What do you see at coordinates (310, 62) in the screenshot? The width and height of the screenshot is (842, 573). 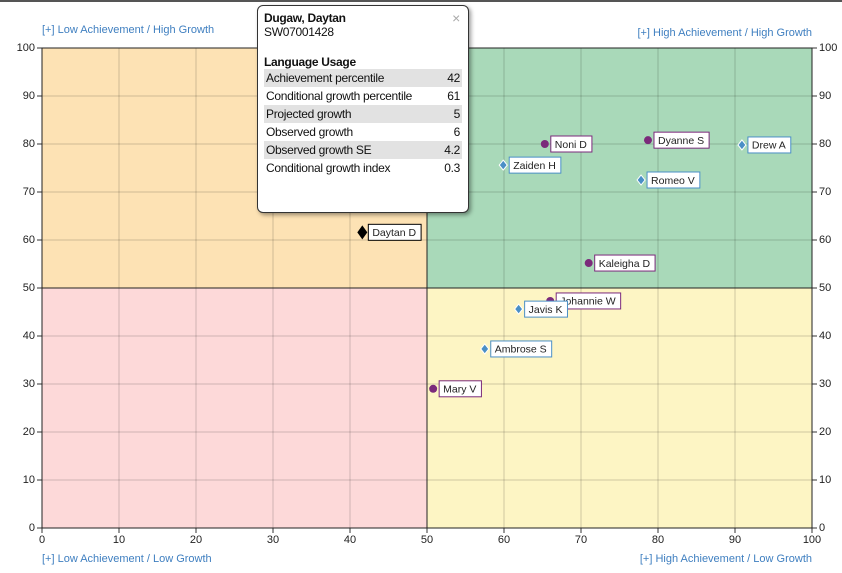 I see `tooltip-subject: Language Usage` at bounding box center [310, 62].